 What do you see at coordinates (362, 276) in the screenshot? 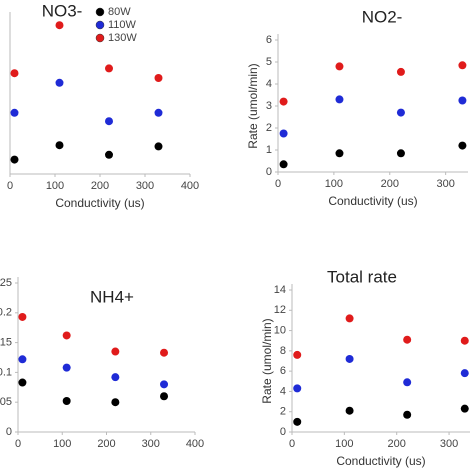
I see `chart-title: Total rate` at bounding box center [362, 276].